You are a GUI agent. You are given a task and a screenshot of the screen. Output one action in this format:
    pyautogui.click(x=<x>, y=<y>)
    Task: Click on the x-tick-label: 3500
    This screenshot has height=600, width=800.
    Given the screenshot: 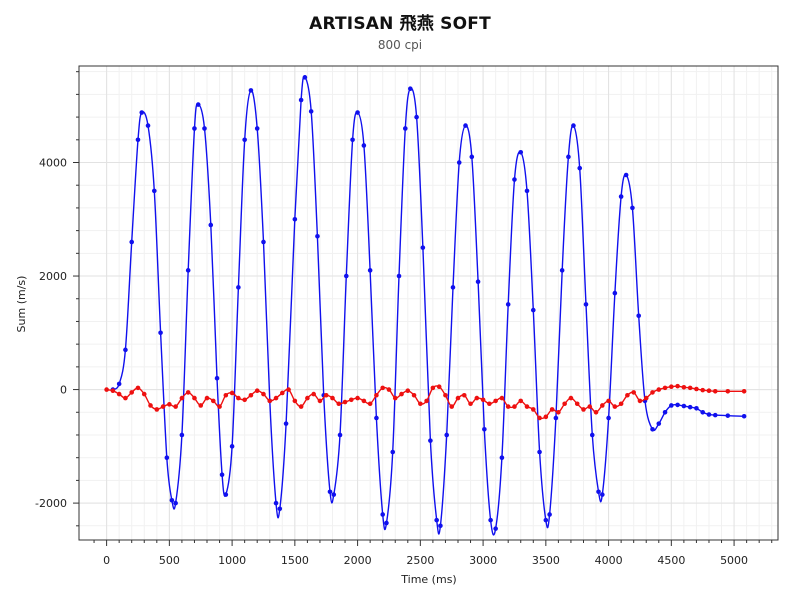 What is the action you would take?
    pyautogui.click(x=546, y=560)
    